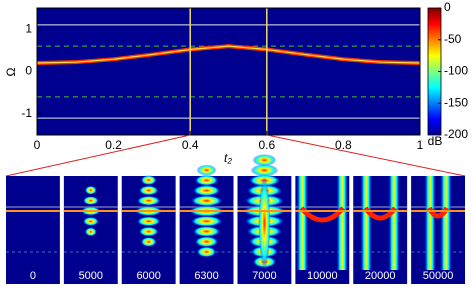 The width and height of the screenshot is (472, 291). I want to click on inset-label: 5000, so click(91, 276).